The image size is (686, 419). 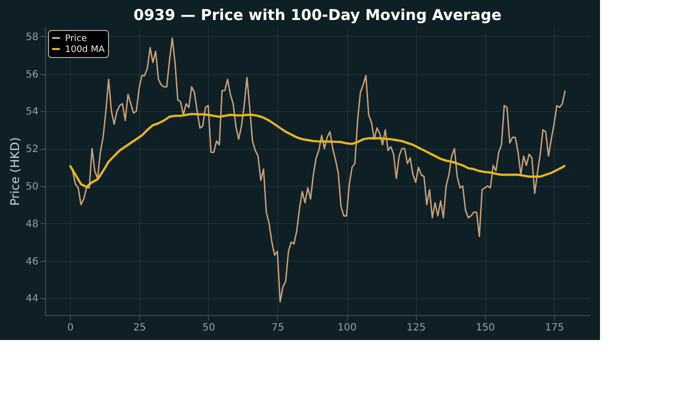 What do you see at coordinates (32, 150) in the screenshot?
I see `y-tick-label: 52` at bounding box center [32, 150].